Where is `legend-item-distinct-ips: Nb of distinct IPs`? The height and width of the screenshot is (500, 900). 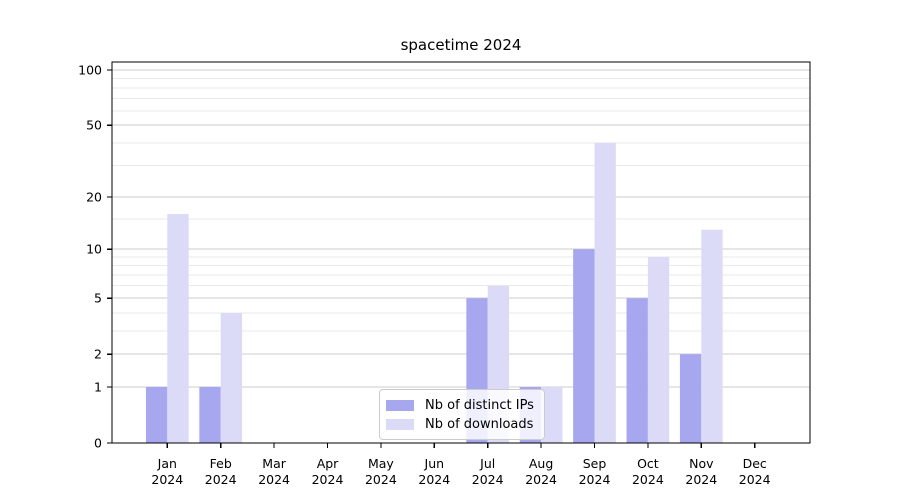 legend-item-distinct-ips: Nb of distinct IPs is located at coordinates (461, 405).